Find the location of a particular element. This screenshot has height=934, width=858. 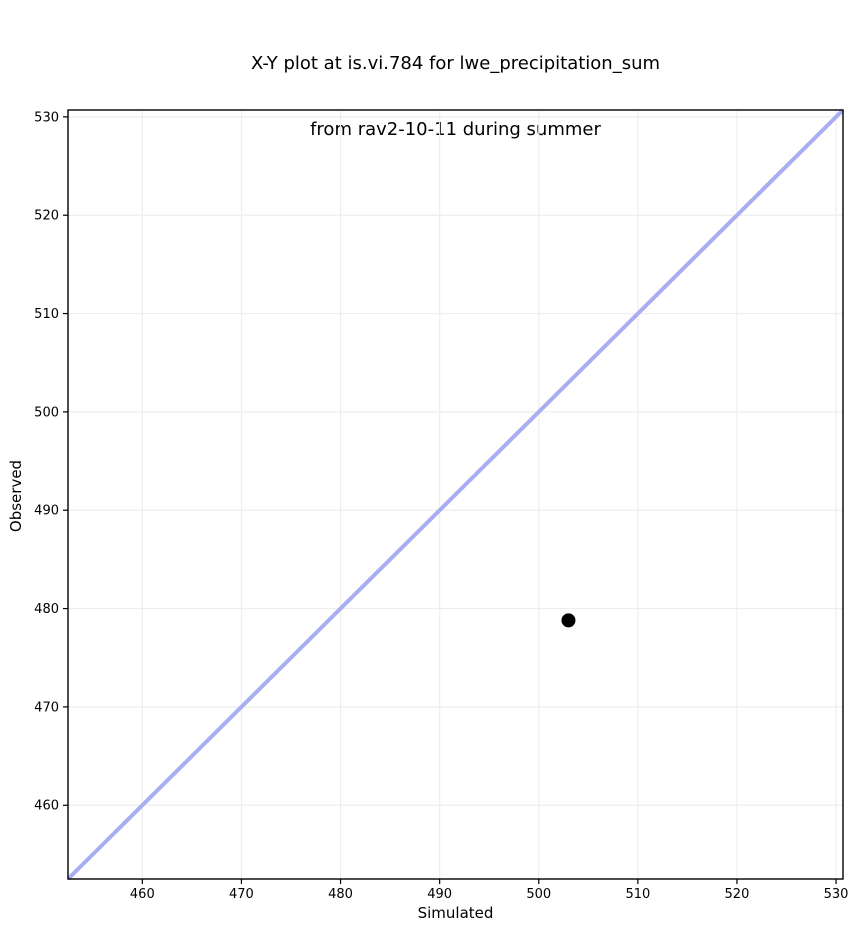

data-point is located at coordinates (568, 620).